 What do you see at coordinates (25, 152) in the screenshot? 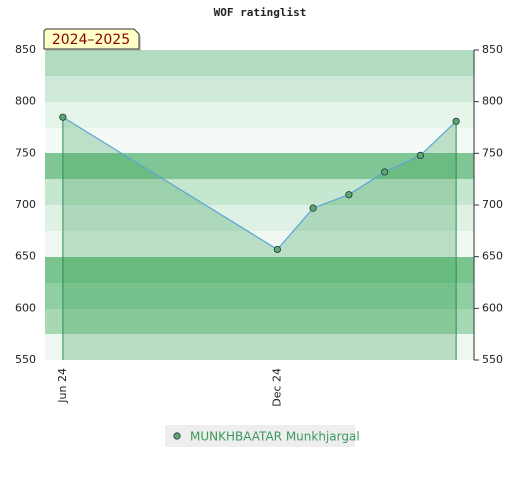
I see `y-tick-label: 750` at bounding box center [25, 152].